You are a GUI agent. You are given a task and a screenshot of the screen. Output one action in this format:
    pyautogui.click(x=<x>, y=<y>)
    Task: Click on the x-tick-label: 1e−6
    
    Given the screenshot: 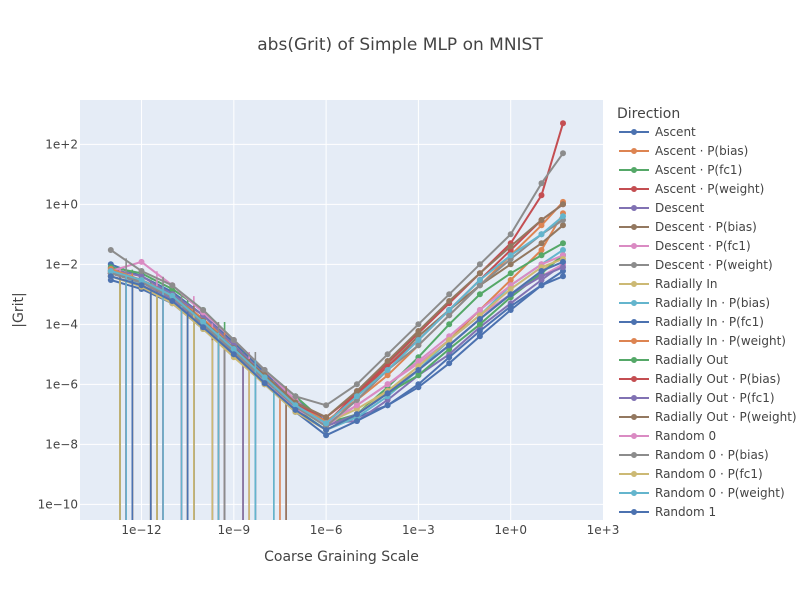 What is the action you would take?
    pyautogui.click(x=326, y=530)
    